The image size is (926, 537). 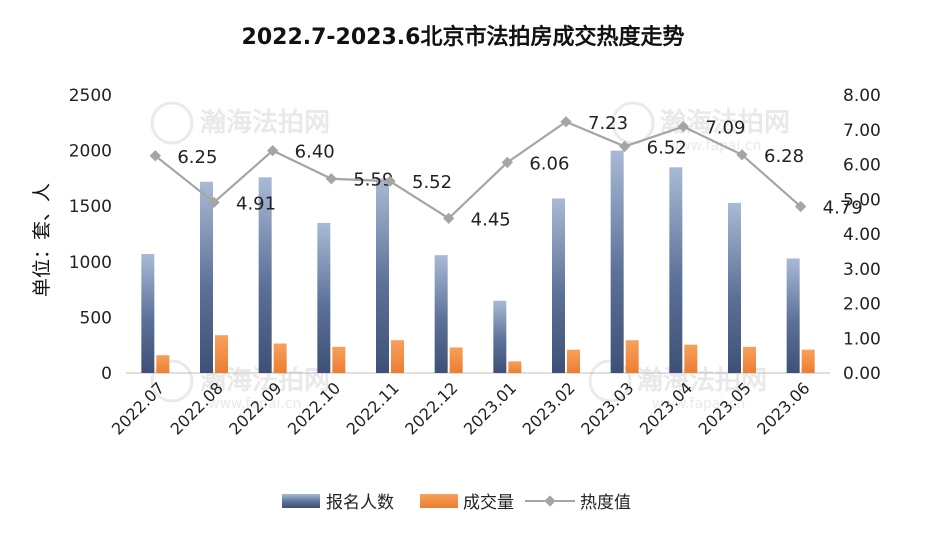 I want to click on watermark-url-3: www.fapai.cn, so click(x=254, y=404).